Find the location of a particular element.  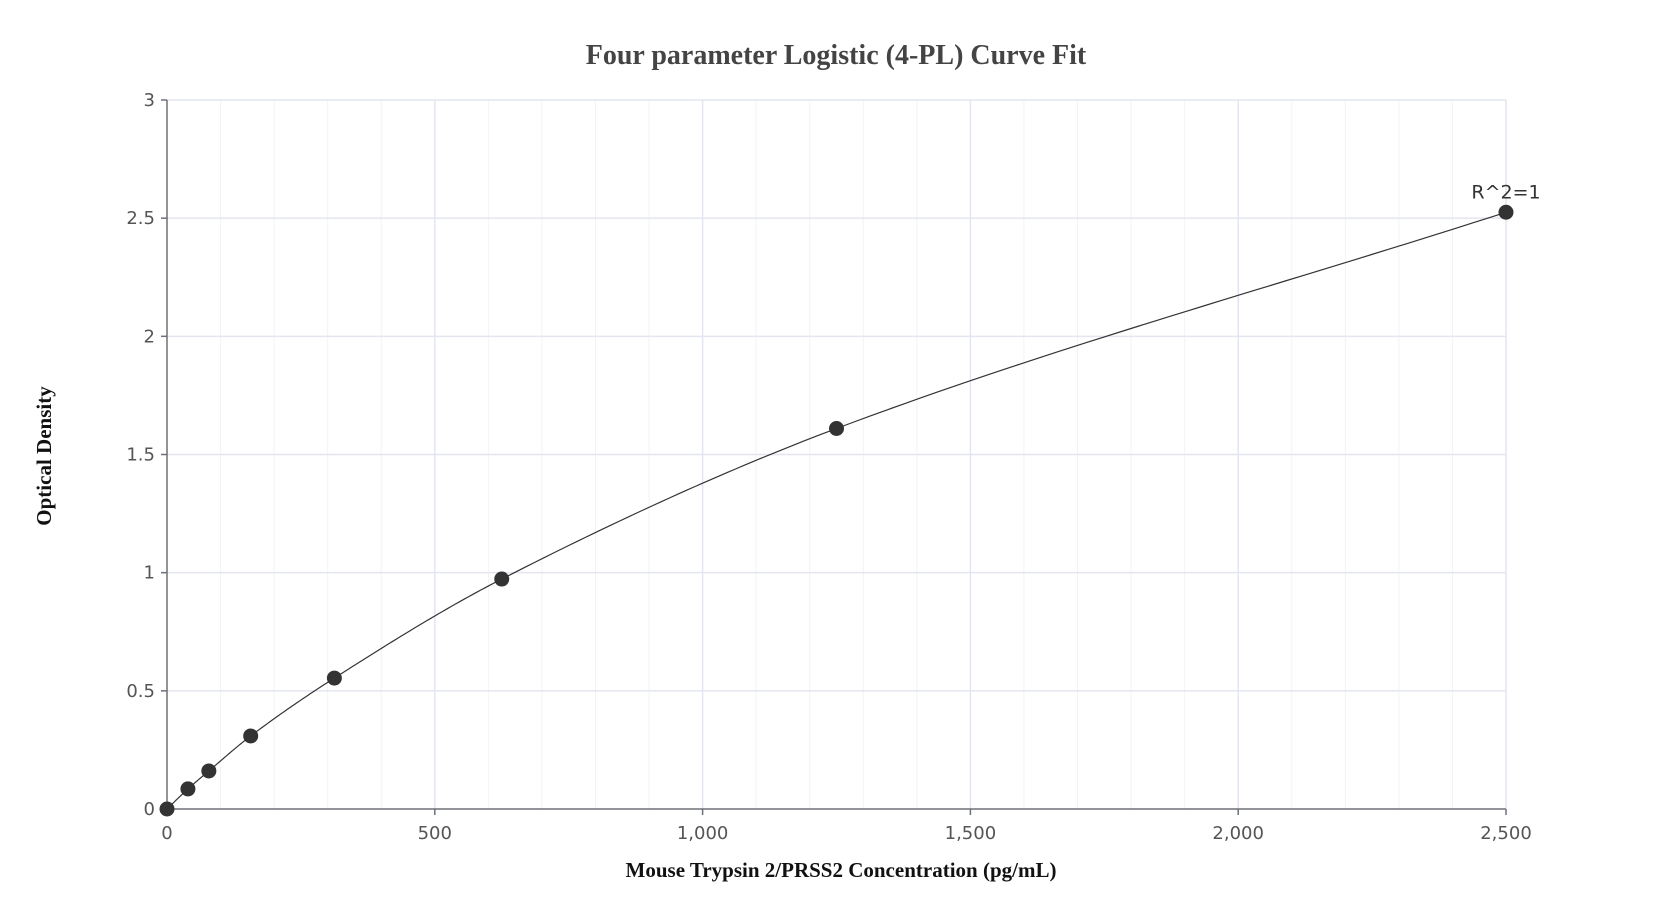

y-tick-label: 2 is located at coordinates (149, 336).